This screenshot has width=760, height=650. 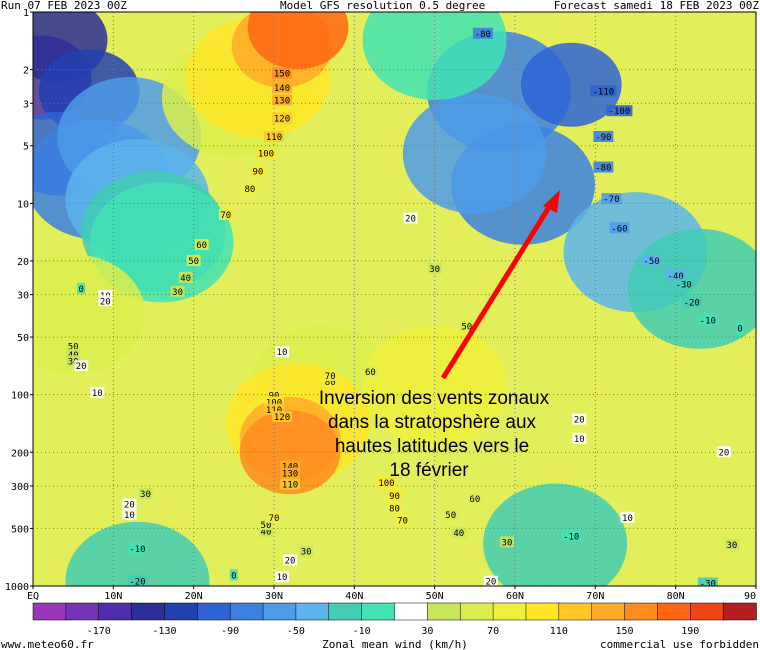 I want to click on y-axis-ticks: 1 2 3 5 10 20 30 50 100 200 300 500 1000, so click(x=19, y=300).